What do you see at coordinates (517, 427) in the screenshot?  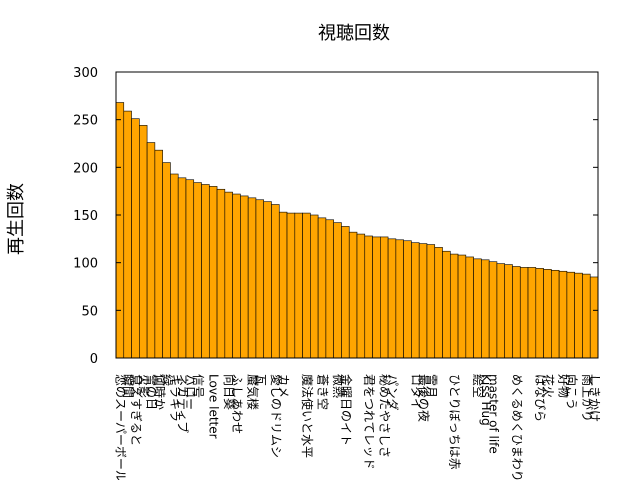 I see `x-category-label: めくるめくひまわり` at bounding box center [517, 427].